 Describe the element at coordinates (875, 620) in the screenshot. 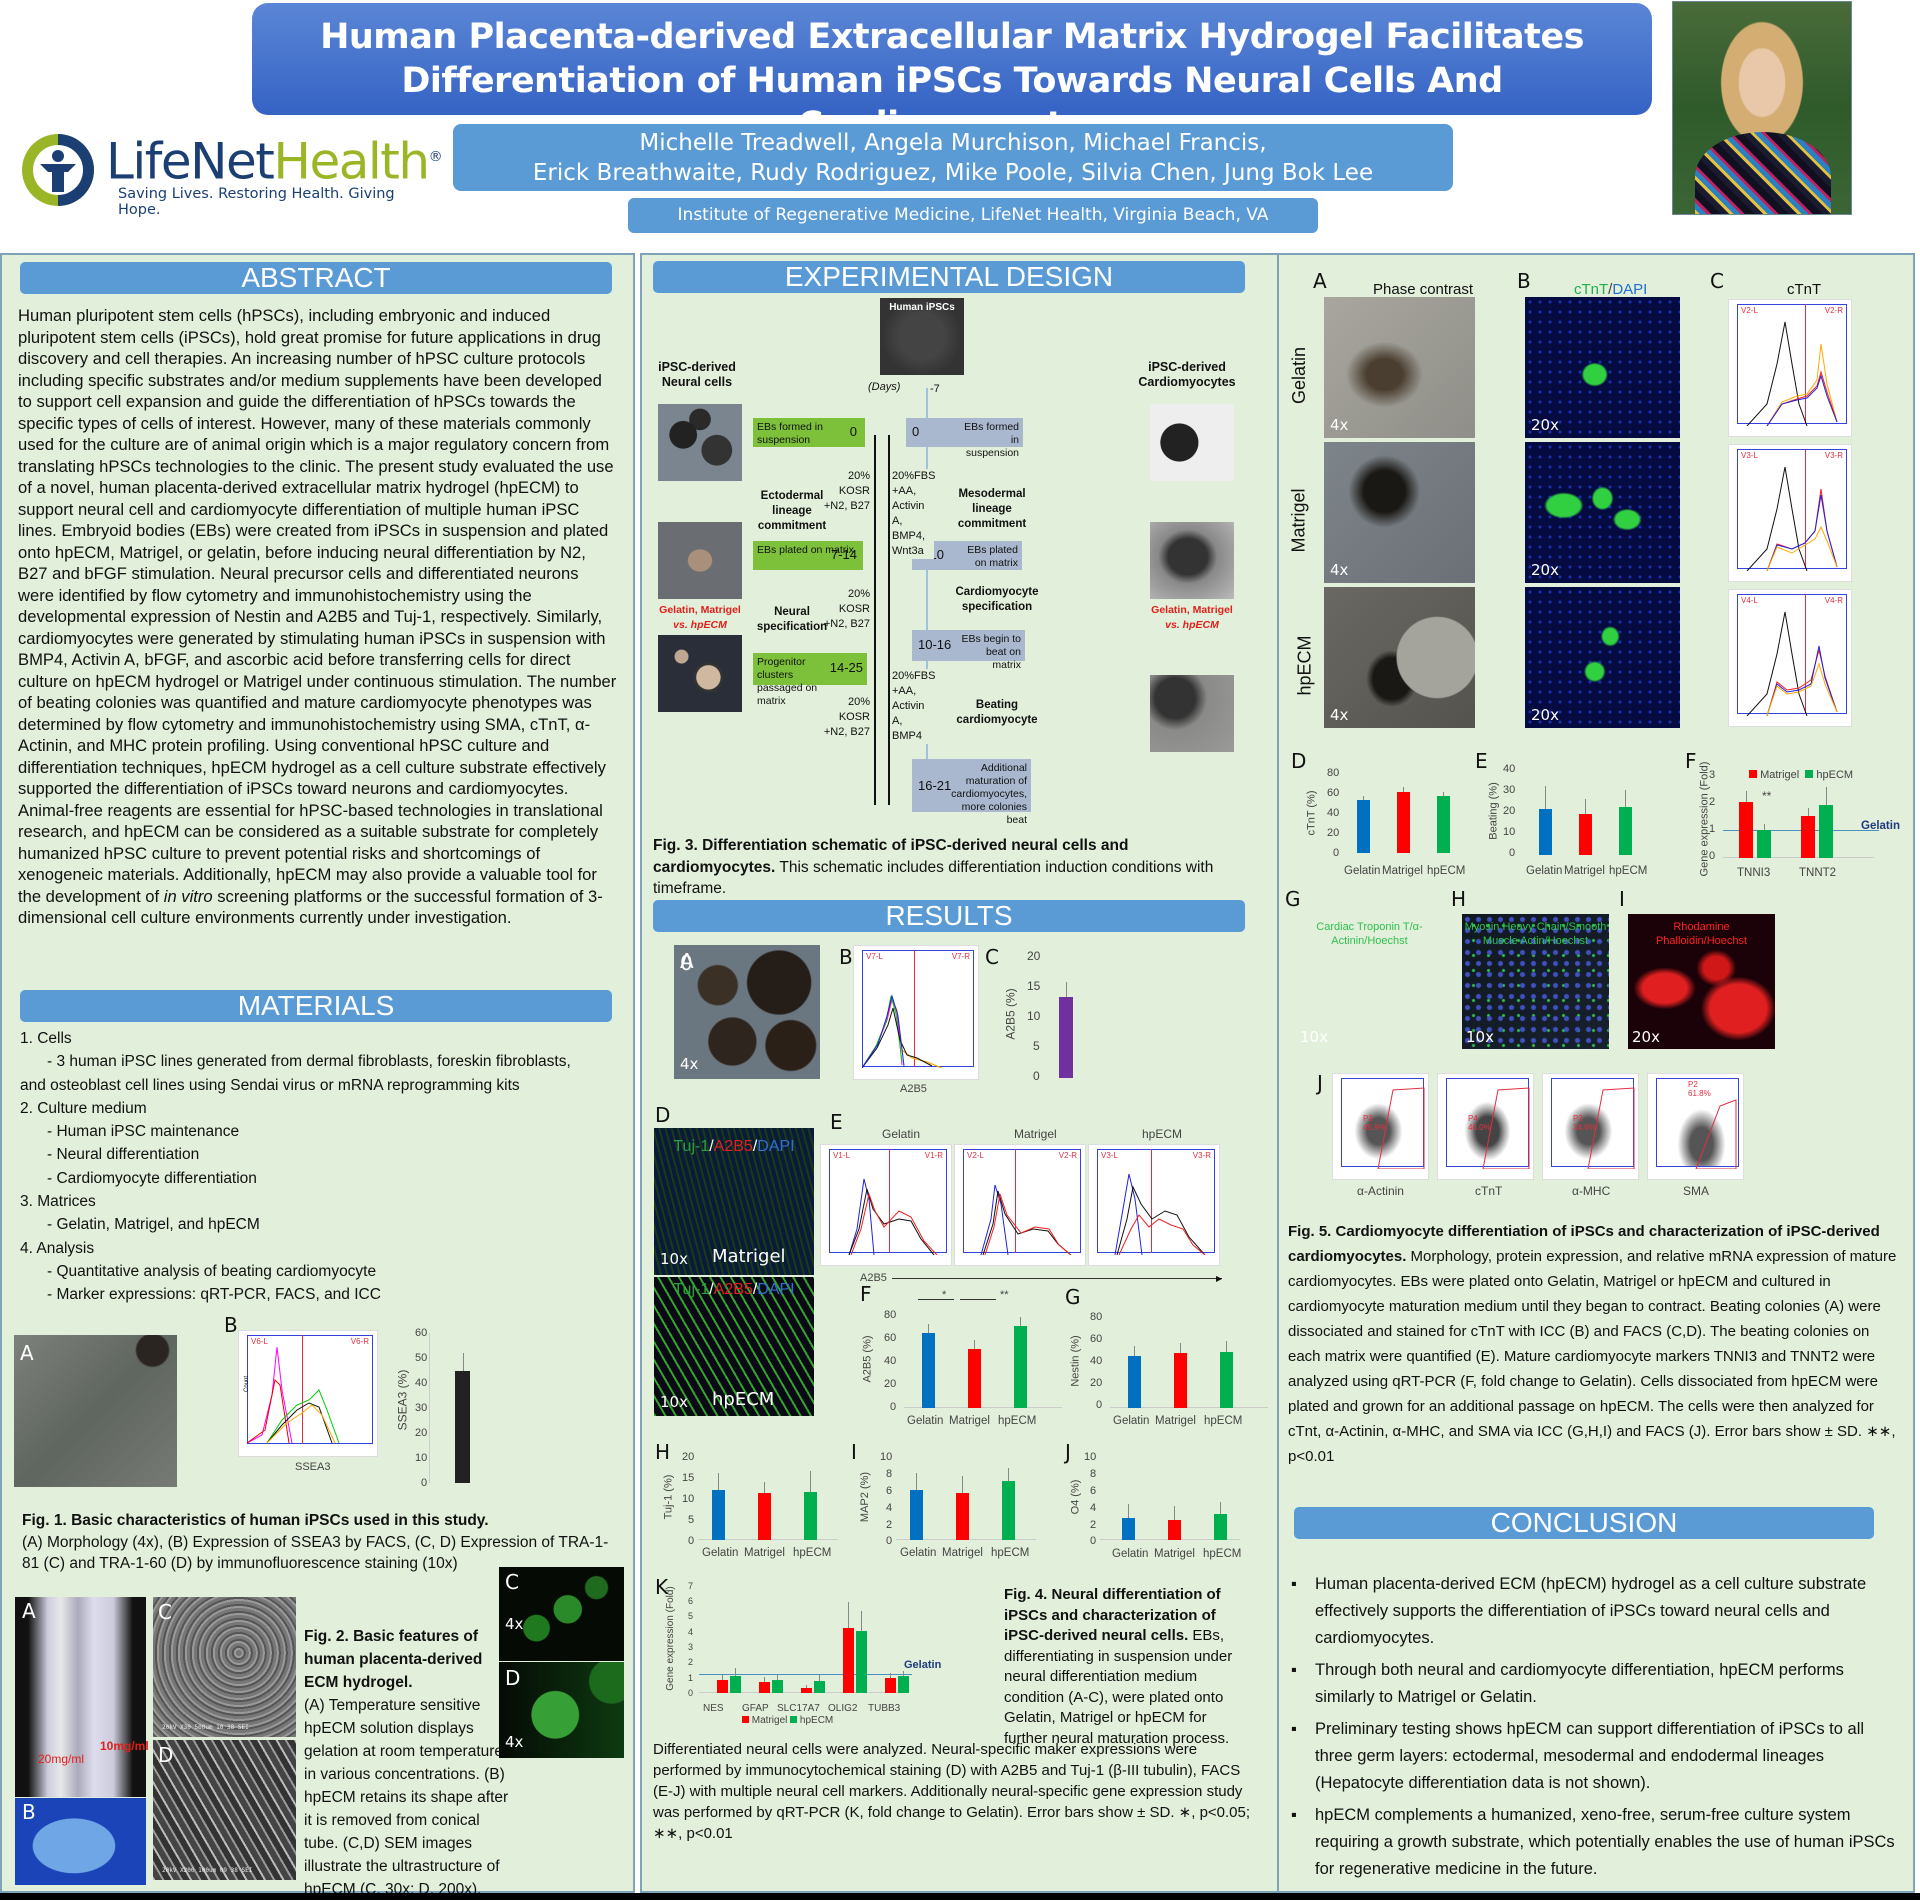

I see `neural-media-bar` at that location.